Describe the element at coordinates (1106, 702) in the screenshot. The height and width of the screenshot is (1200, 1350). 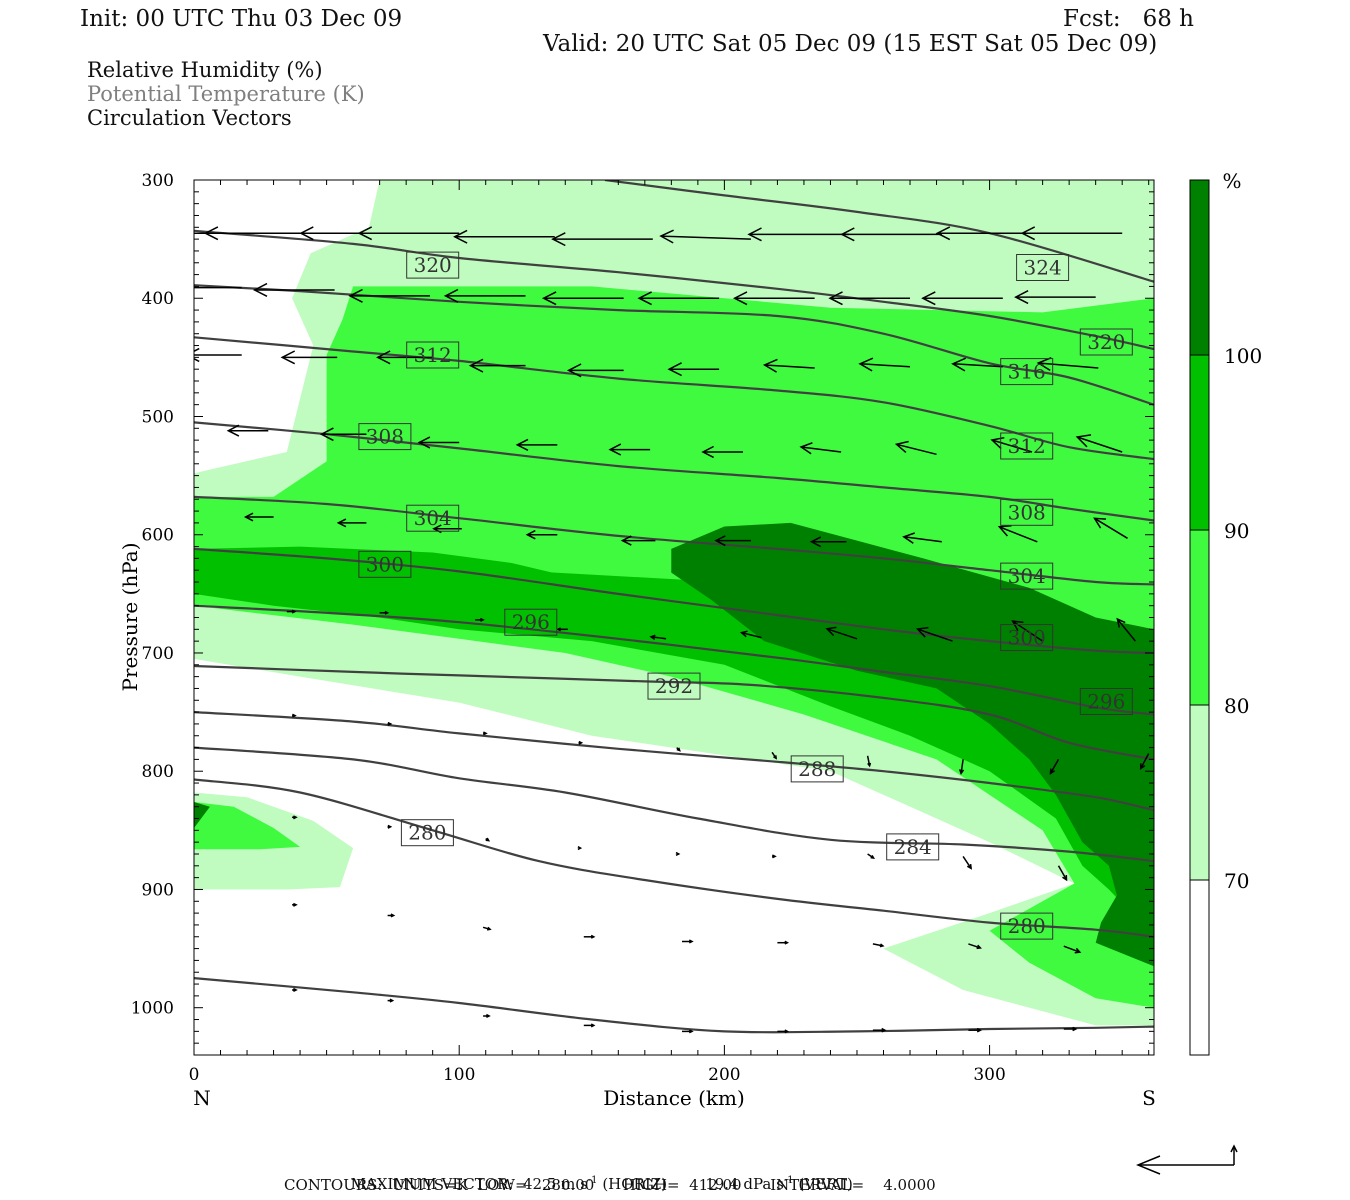
I see `contour-label: 296` at that location.